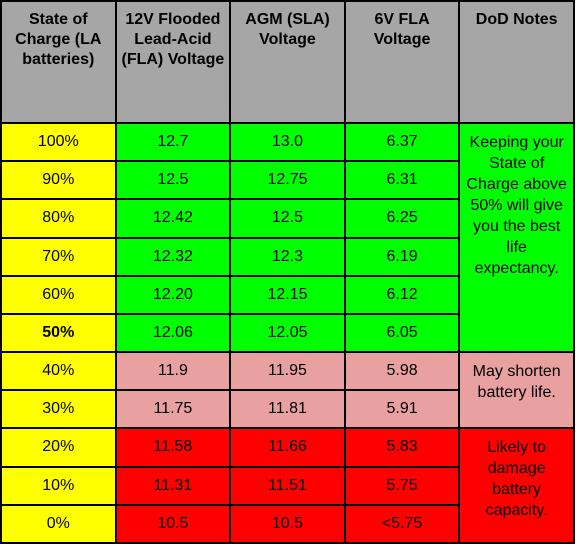  What do you see at coordinates (402, 142) in the screenshot?
I see `voltage-cell: 6.37` at bounding box center [402, 142].